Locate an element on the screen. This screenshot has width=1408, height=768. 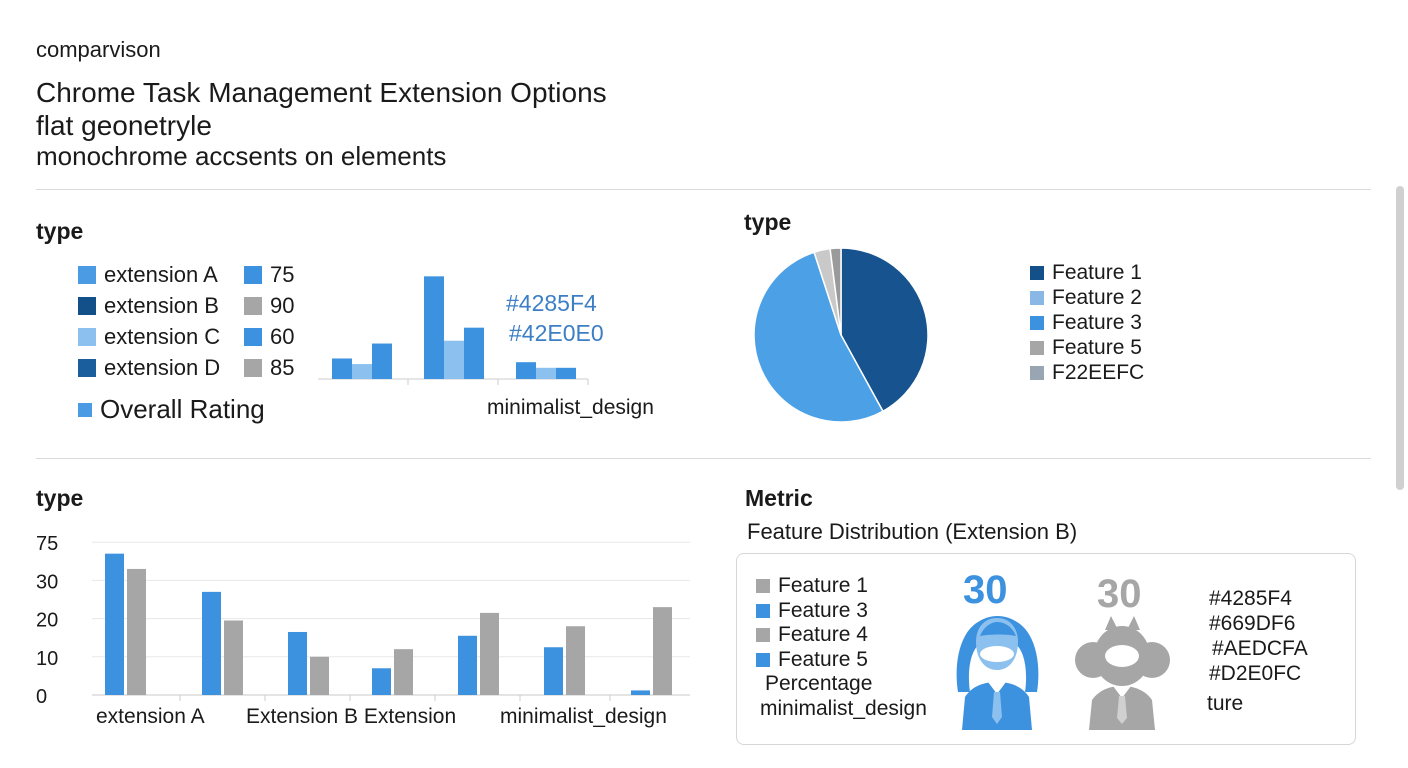
panel4-subtitle: Feature Distribution (Extension B) is located at coordinates (912, 531).